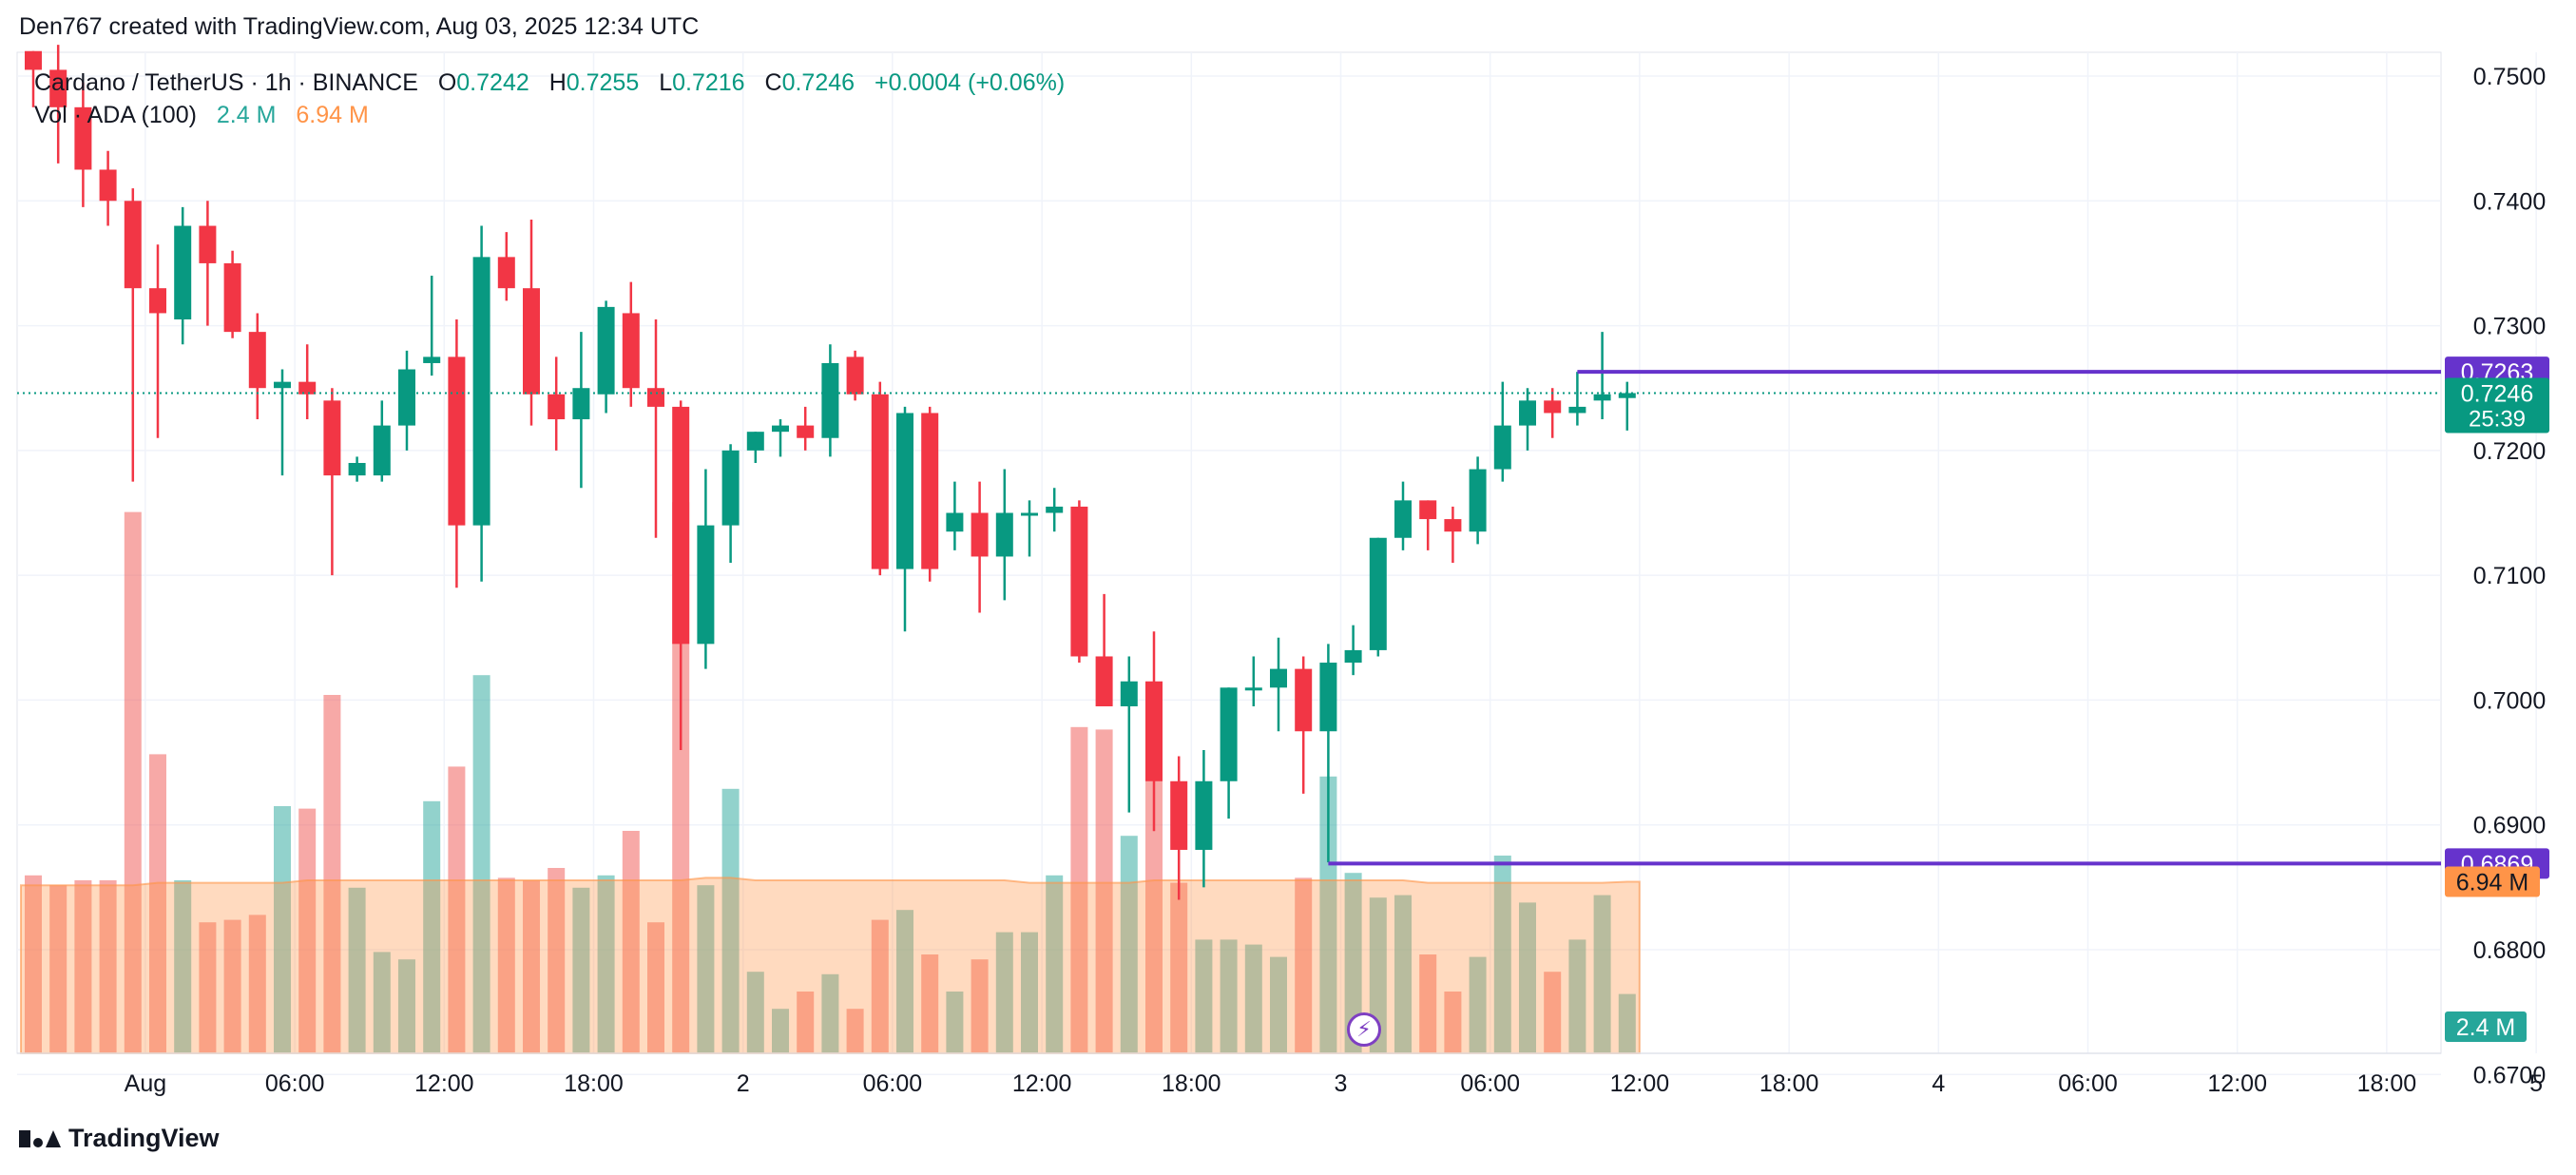 The height and width of the screenshot is (1175, 2576). I want to click on x-tick-label: 5, so click(2536, 1083).